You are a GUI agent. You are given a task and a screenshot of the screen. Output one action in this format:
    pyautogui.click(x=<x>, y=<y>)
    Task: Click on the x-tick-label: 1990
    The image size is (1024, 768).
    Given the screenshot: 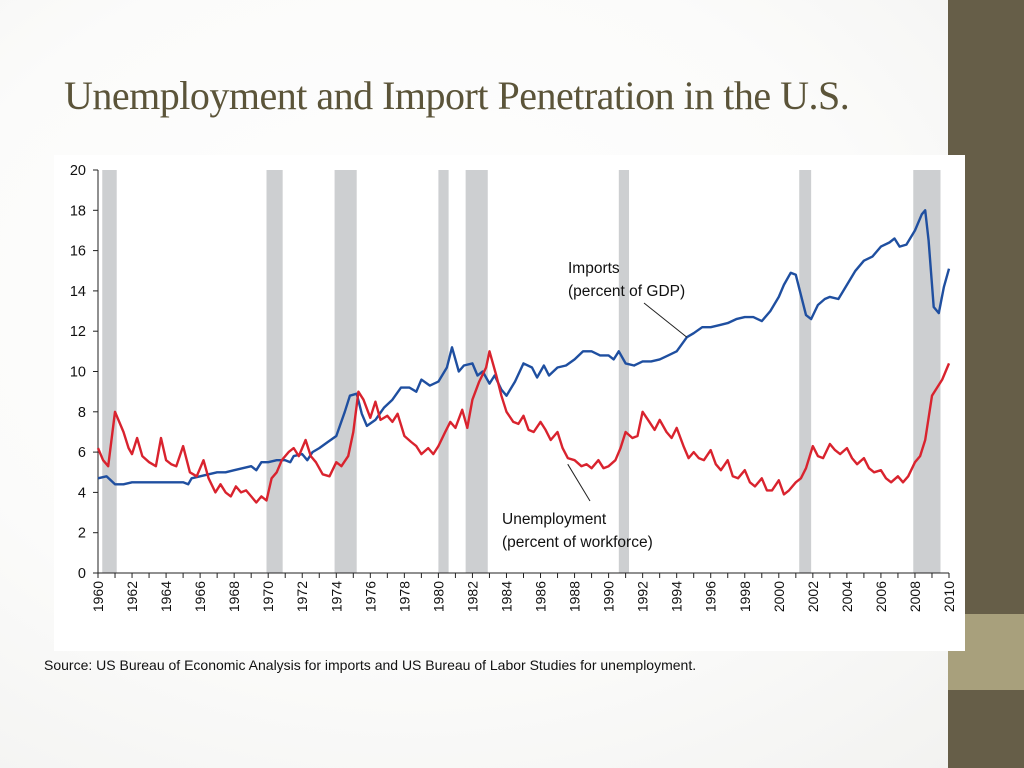 What is the action you would take?
    pyautogui.click(x=609, y=596)
    